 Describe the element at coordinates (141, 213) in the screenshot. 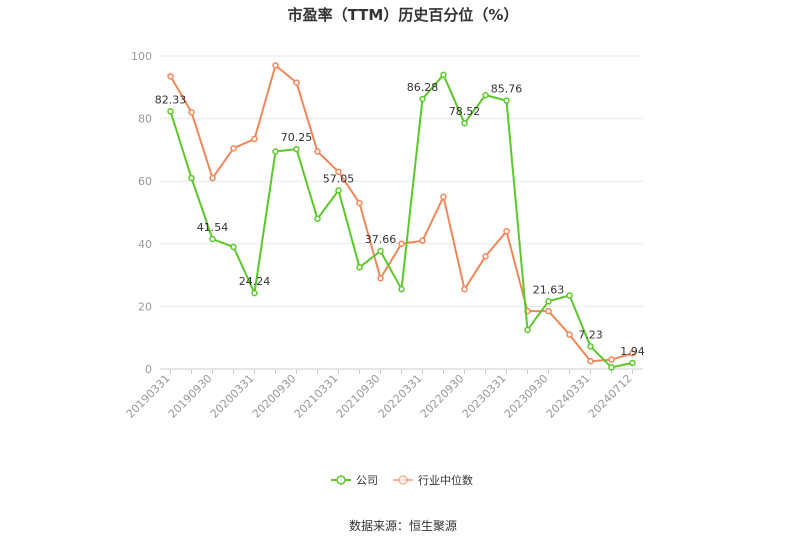

I see `y-axis-ticks: 0 20 40 60 80 100` at that location.